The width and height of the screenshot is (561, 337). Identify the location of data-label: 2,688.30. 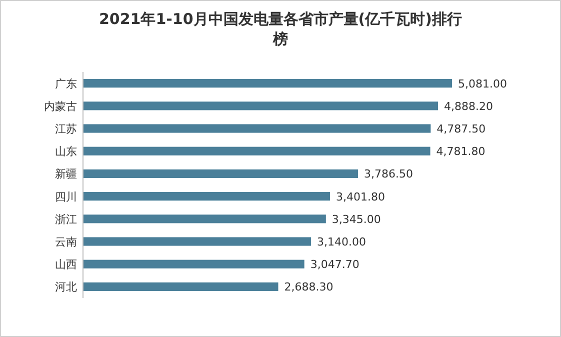
(309, 287).